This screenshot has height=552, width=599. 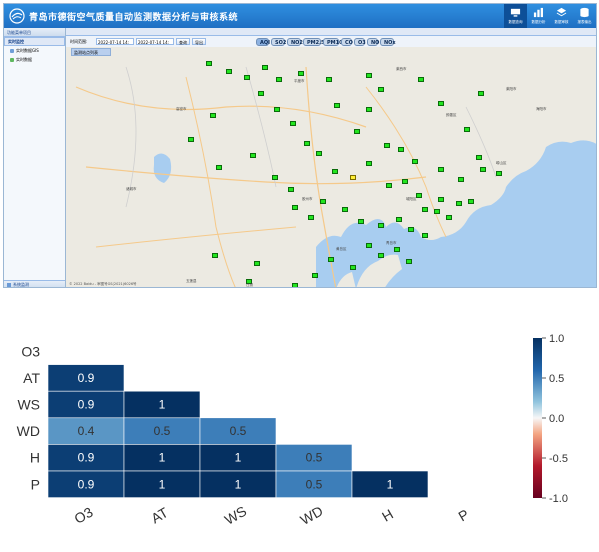 What do you see at coordinates (199, 41) in the screenshot?
I see `export-button: 导出` at bounding box center [199, 41].